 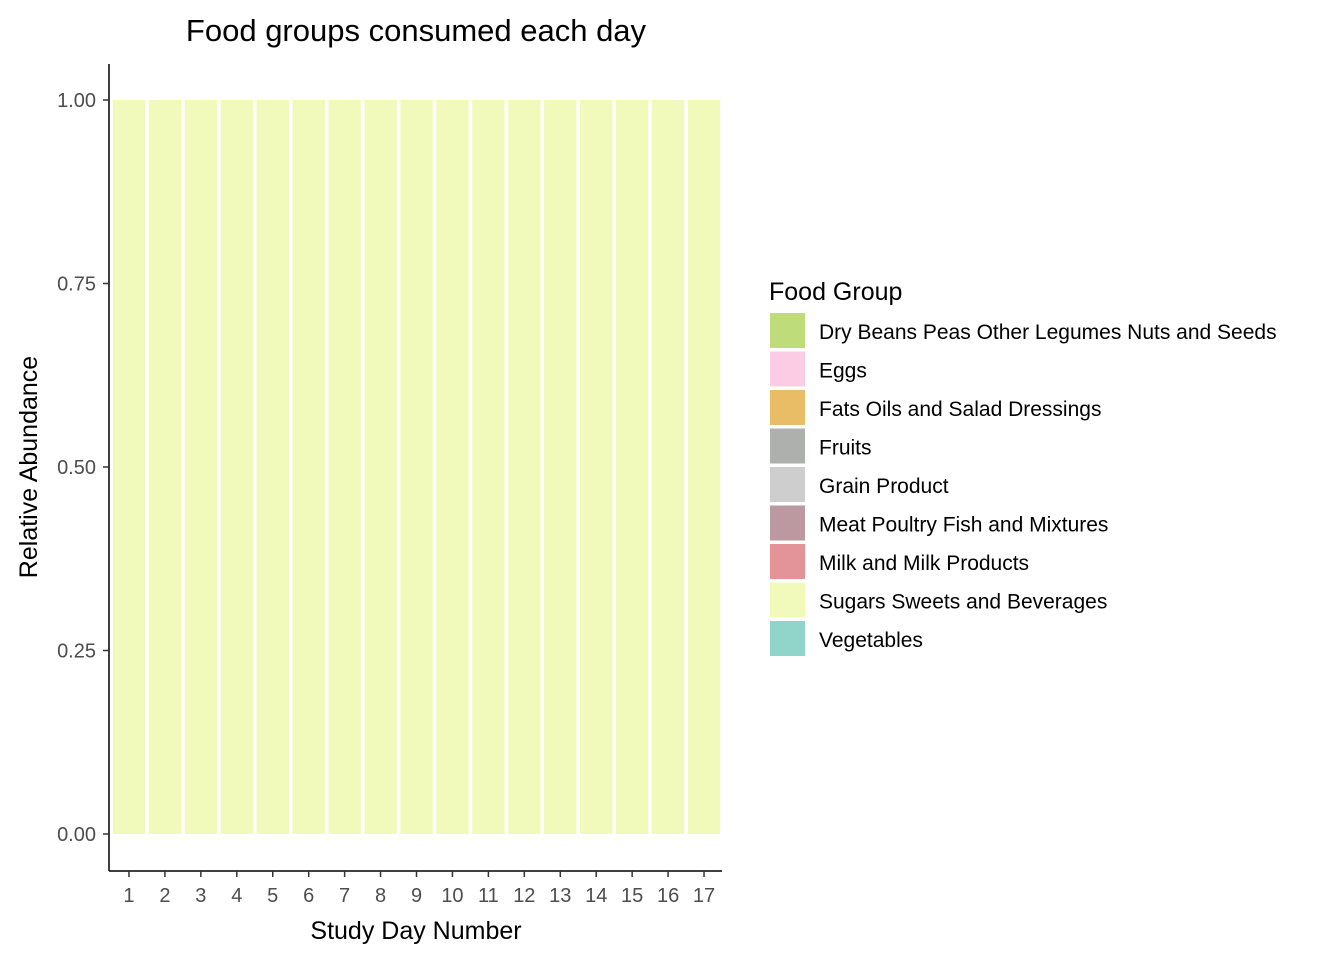 I want to click on legend-label: Fats Oils and Salad Dressings, so click(x=960, y=409).